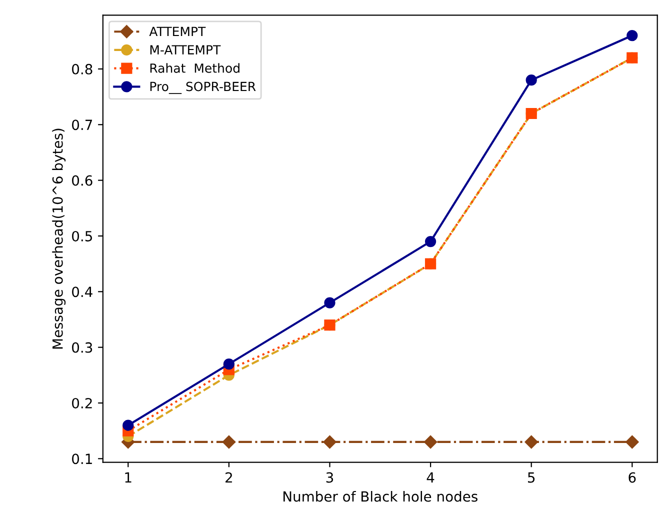 The image size is (664, 508). I want to click on legend-label: M-ATTEMPT, so click(185, 49).